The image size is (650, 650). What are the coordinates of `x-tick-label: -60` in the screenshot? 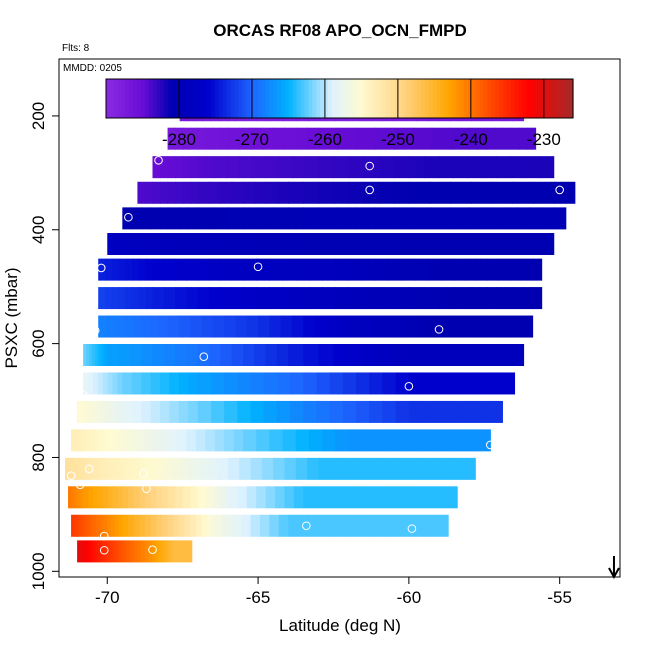 It's located at (409, 597).